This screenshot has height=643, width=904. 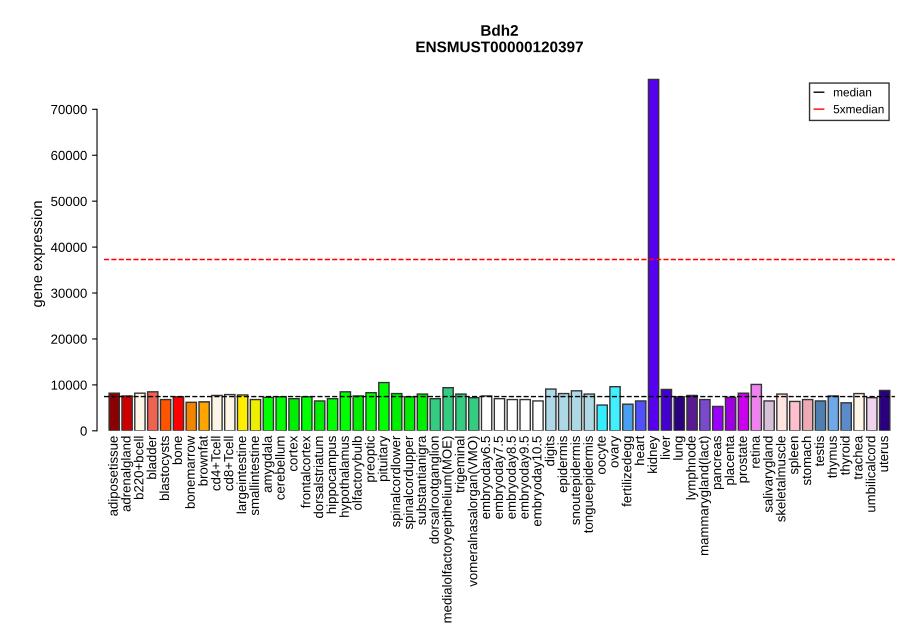 I want to click on x-tick-label: trachea, so click(x=857, y=458).